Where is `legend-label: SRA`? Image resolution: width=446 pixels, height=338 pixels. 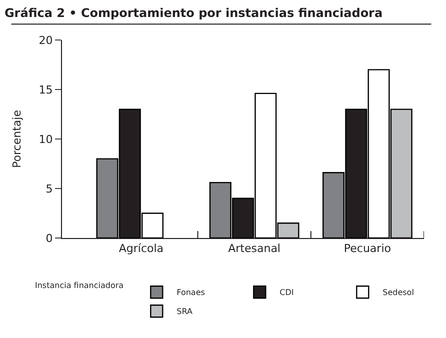 legend-label: SRA is located at coordinates (184, 311).